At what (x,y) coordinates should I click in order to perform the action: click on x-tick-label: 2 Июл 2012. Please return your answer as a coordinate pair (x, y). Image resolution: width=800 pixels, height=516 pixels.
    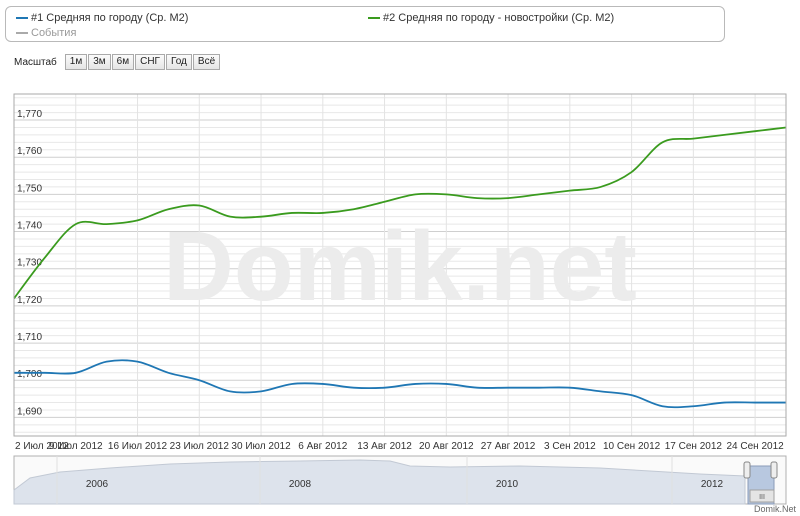
    Looking at the image, I should click on (42, 446).